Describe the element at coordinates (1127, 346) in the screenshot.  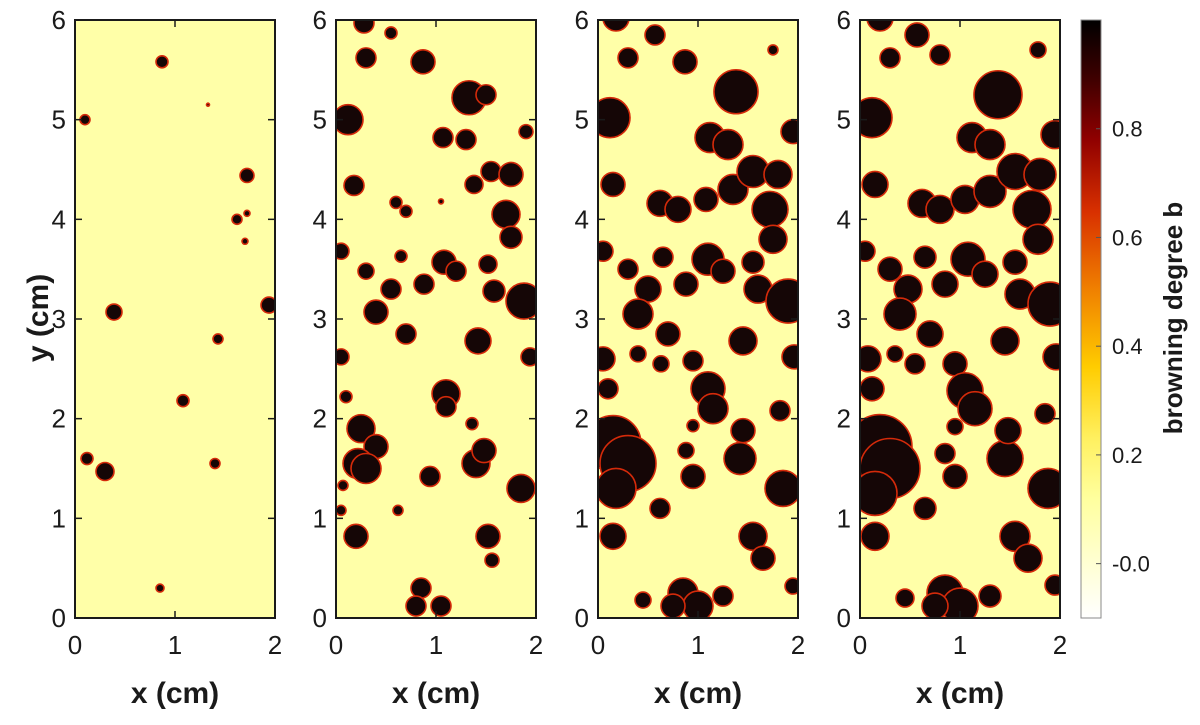
I see `colorbar-tick-label: 0.4` at that location.